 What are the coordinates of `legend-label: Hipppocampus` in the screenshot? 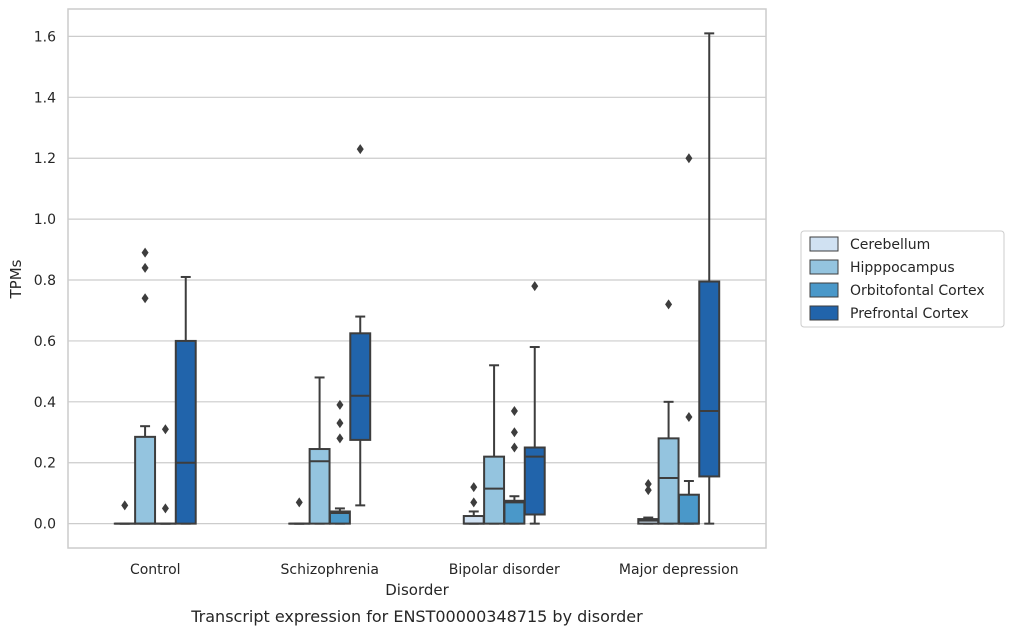 It's located at (902, 268).